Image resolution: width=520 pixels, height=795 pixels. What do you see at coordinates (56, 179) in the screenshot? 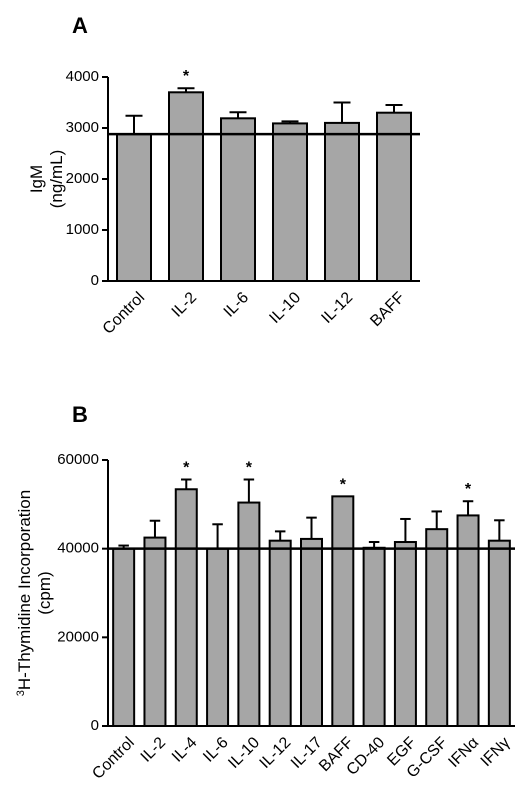
I see `y-axis-label-line2: (ng/mL)` at bounding box center [56, 179].